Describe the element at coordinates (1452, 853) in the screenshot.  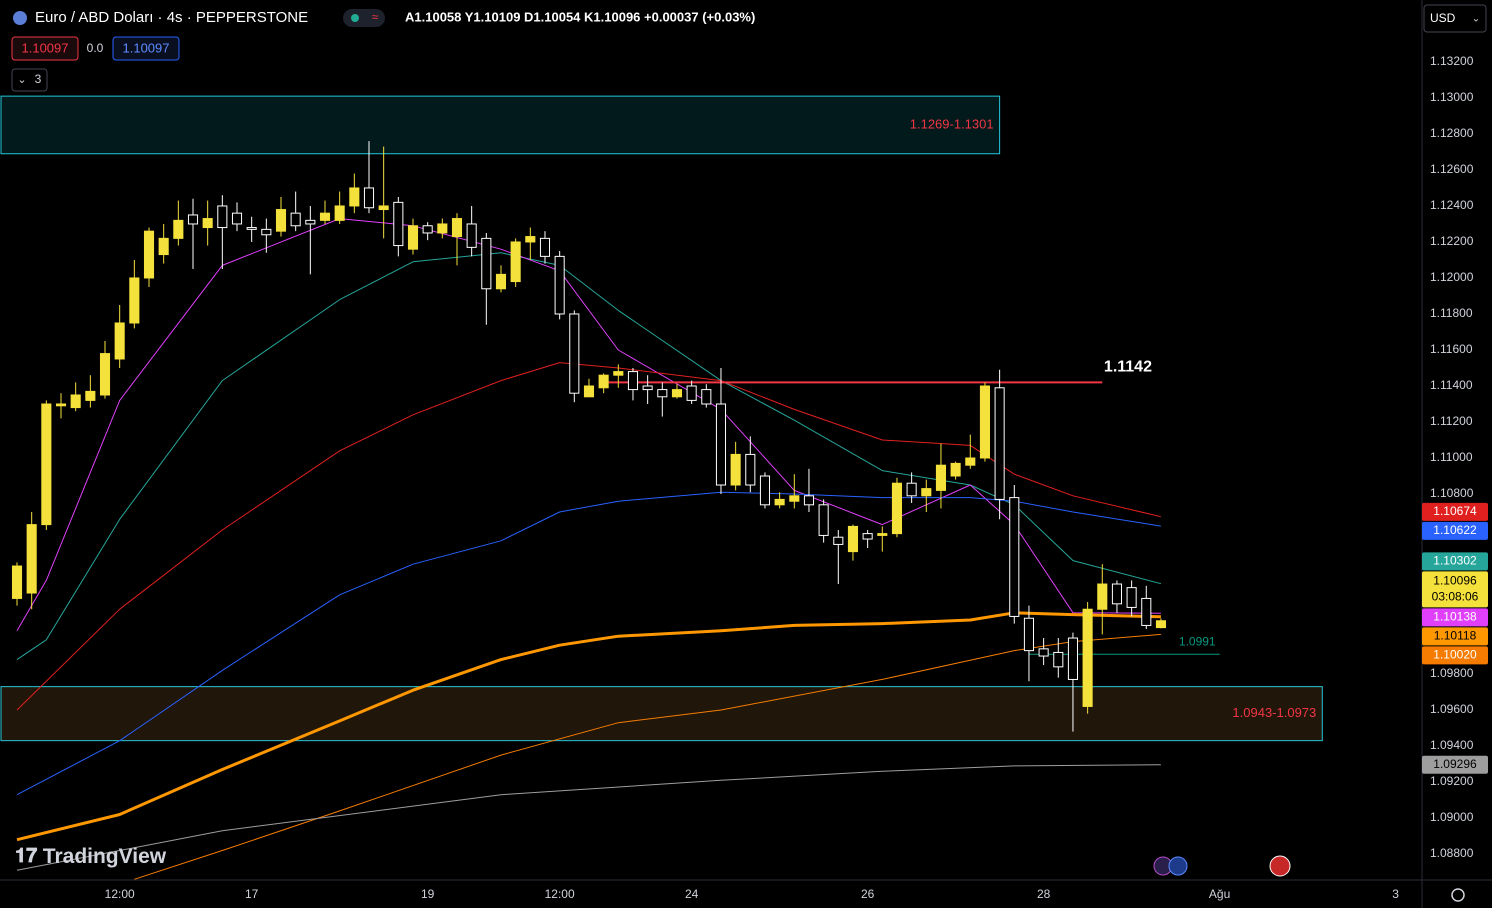
I see `y-tick-label: 1.08800` at that location.